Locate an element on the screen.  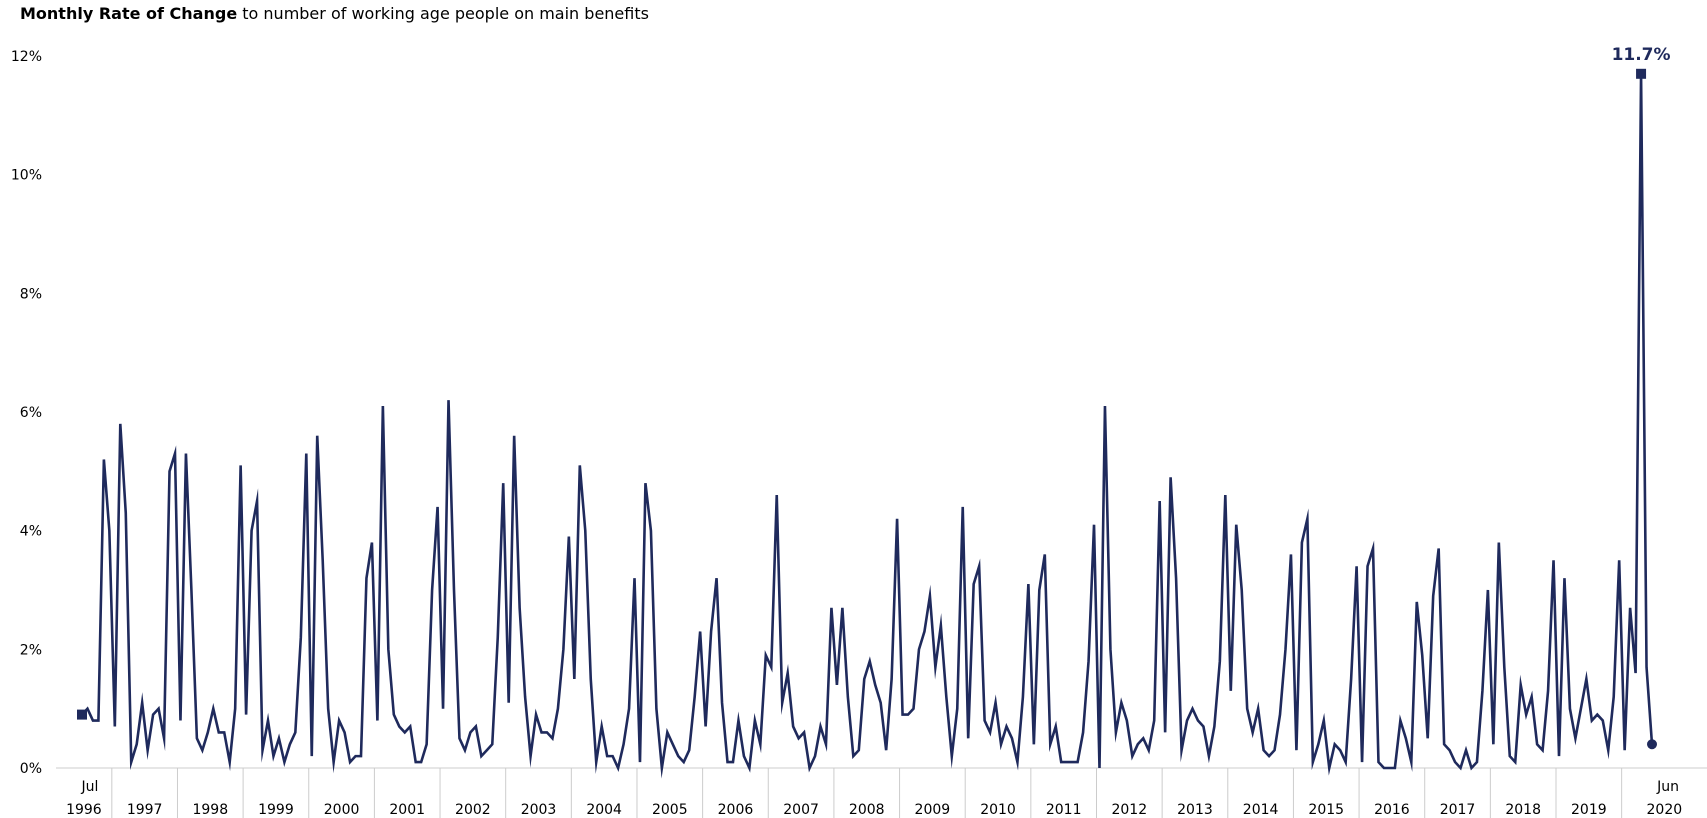
y-axis: 0% 2% 4% 6% 8% 10% 12% is located at coordinates (26, 413).